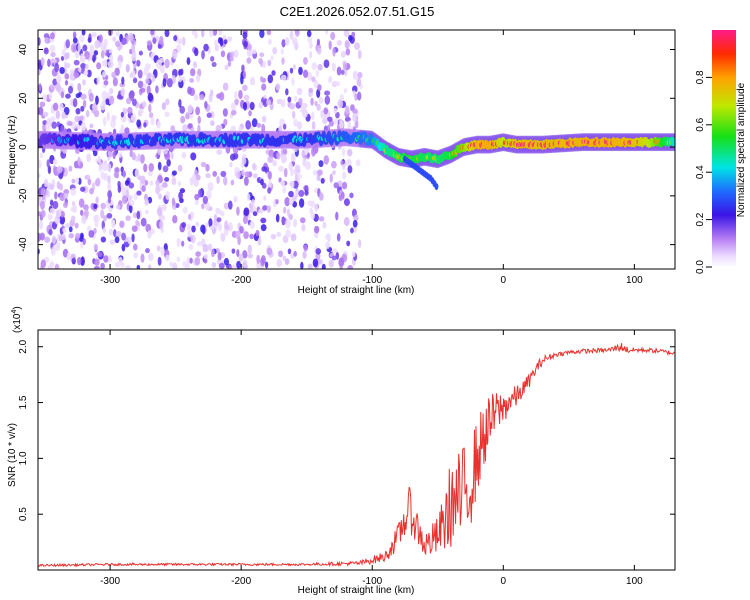  I want to click on y-tick-label: 2.0, so click(23, 346).